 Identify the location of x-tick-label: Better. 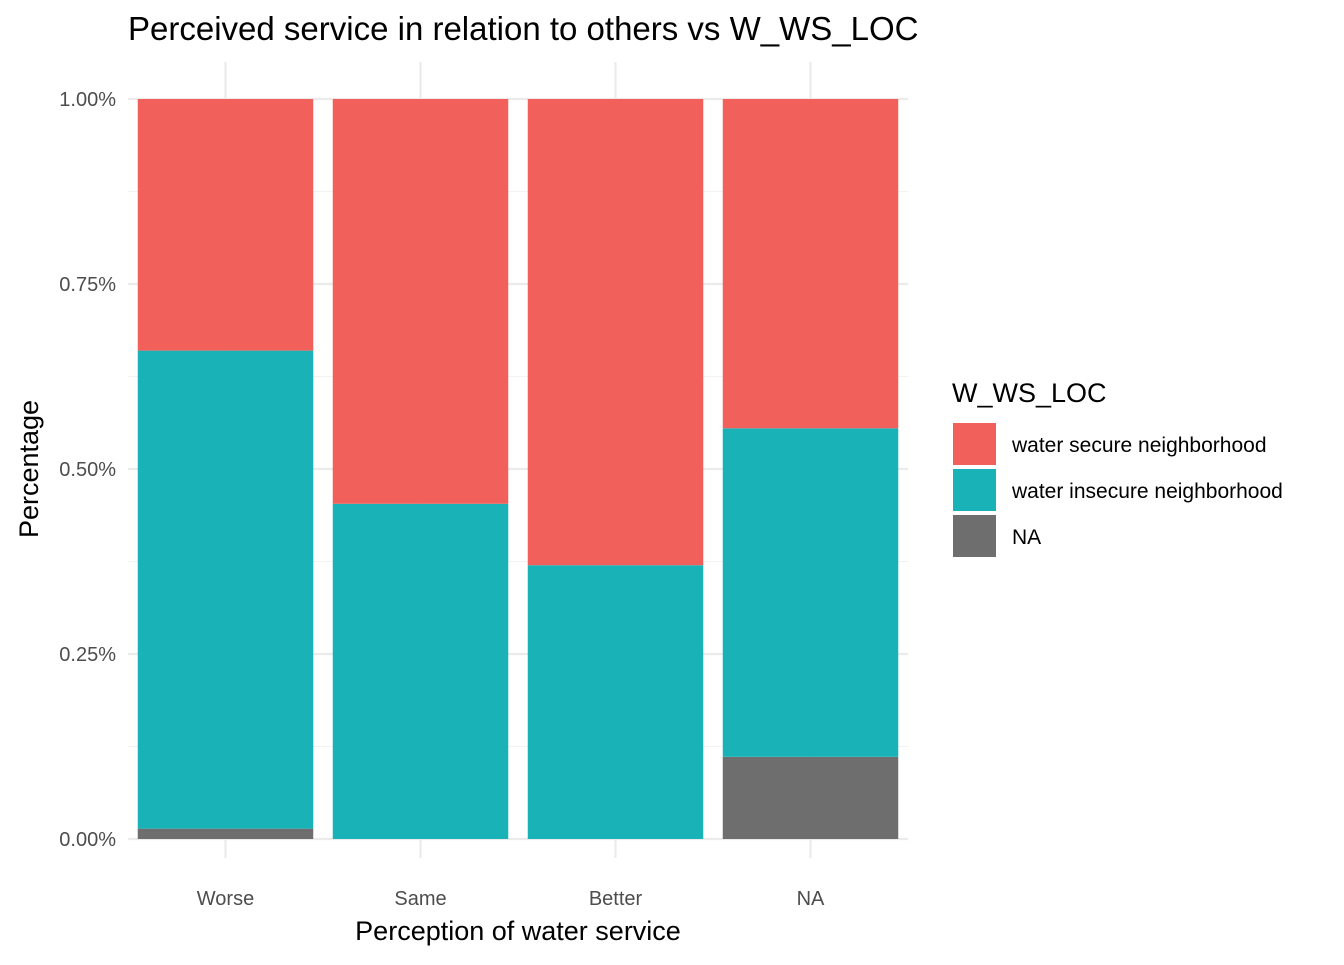
(616, 899).